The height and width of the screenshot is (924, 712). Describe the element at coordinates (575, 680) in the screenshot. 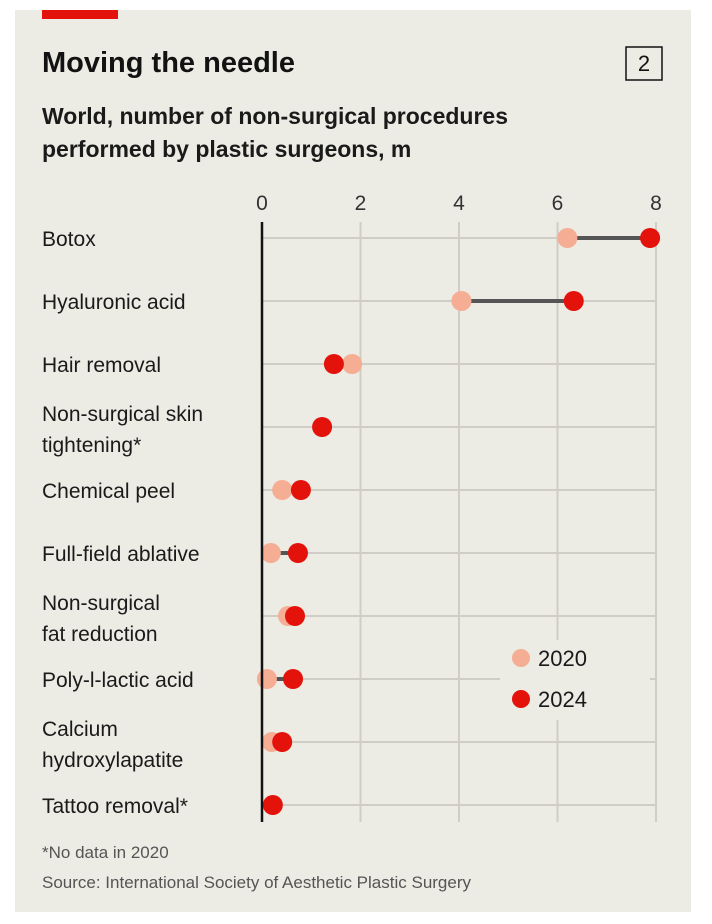

I see `legend: 2020 2024` at that location.